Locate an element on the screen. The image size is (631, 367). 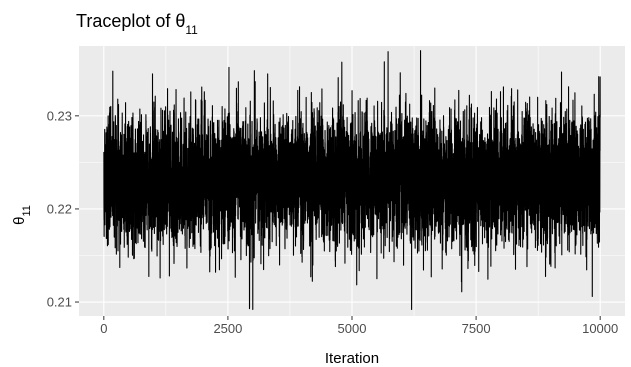
x-tick-label: 5000 is located at coordinates (352, 328).